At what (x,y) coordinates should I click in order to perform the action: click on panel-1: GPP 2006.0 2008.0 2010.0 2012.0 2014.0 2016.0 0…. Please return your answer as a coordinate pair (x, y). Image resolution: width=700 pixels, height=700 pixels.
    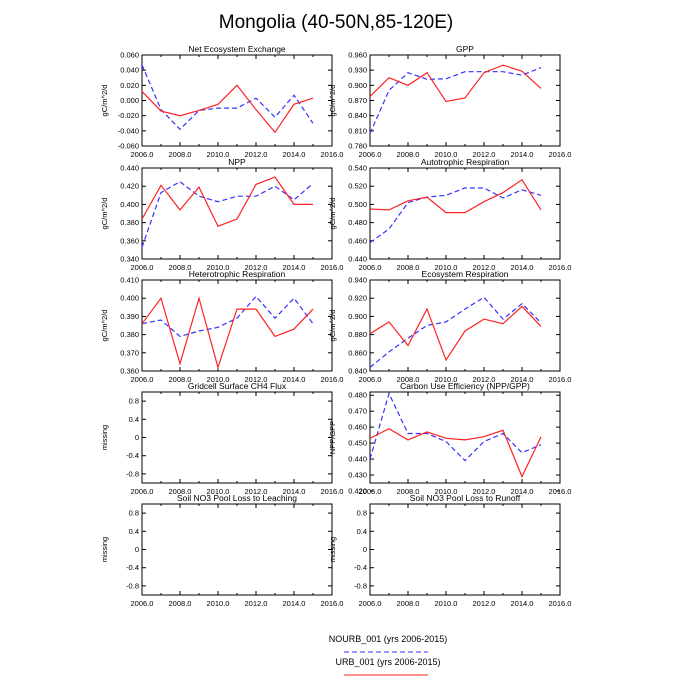
    Looking at the image, I should click on (449, 101).